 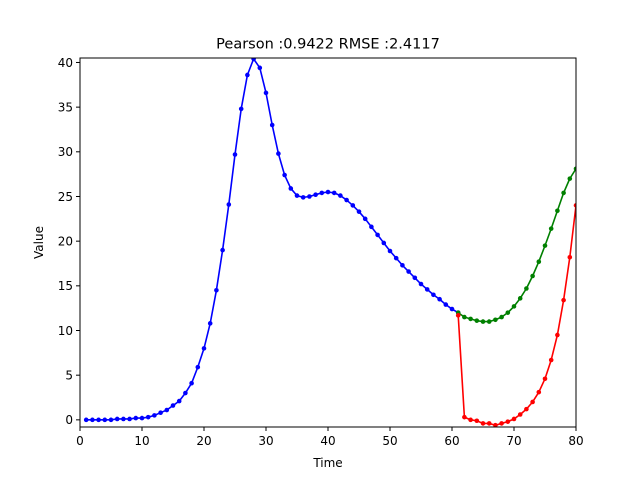 I want to click on series-2-line, so click(x=516, y=316).